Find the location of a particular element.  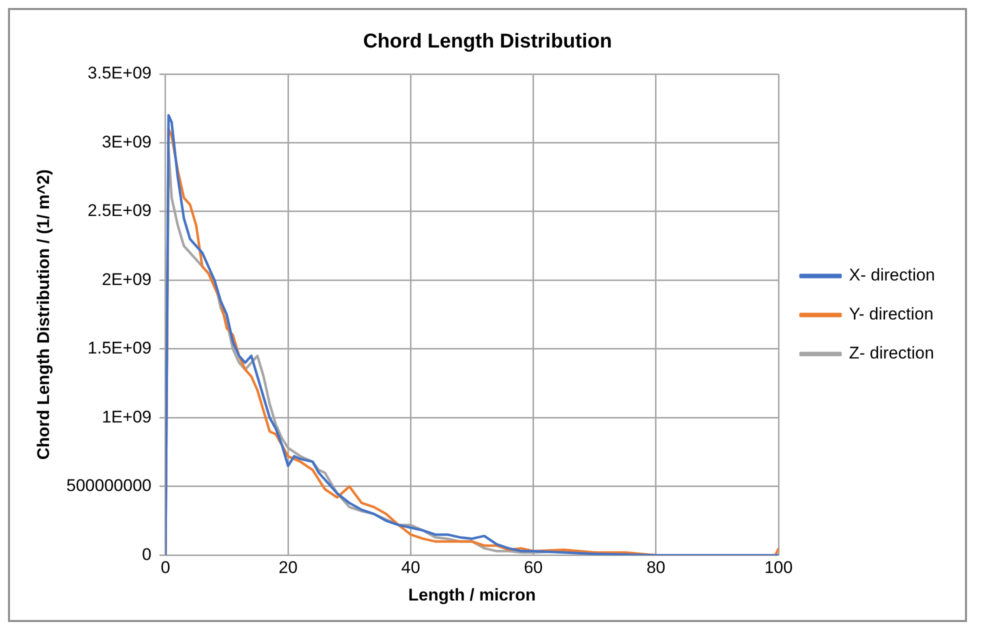

y-tick-label: 0 is located at coordinates (147, 554).